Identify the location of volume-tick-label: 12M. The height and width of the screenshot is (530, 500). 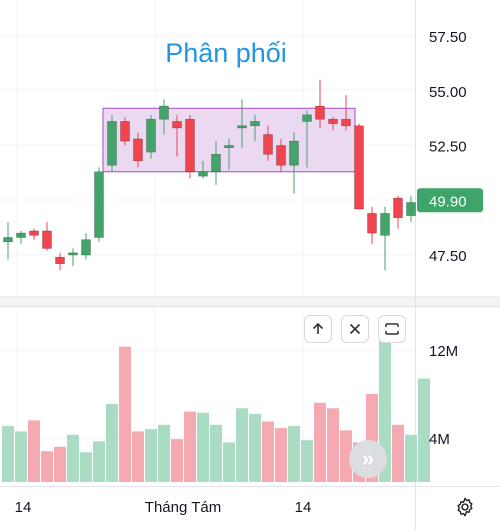
(443, 351).